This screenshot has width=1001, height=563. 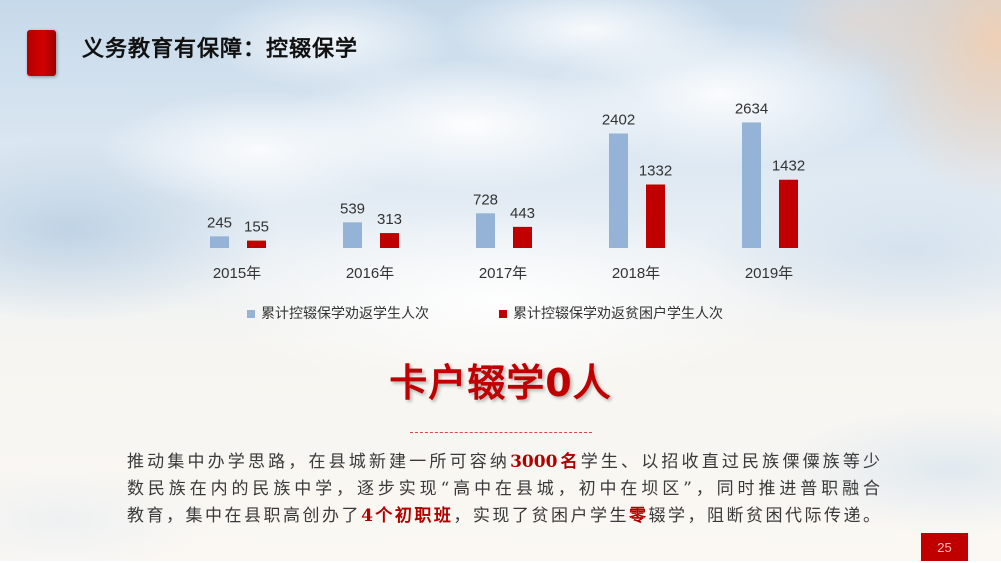 I want to click on highlight-classes: 4个初职班, so click(x=407, y=516).